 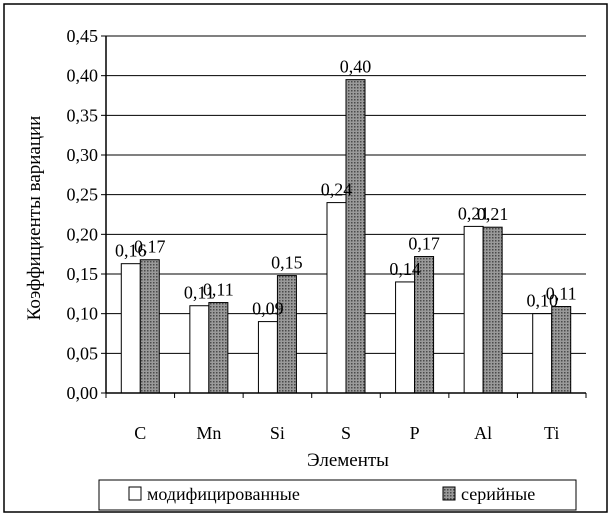 I want to click on bar-modified-si, so click(x=267, y=357).